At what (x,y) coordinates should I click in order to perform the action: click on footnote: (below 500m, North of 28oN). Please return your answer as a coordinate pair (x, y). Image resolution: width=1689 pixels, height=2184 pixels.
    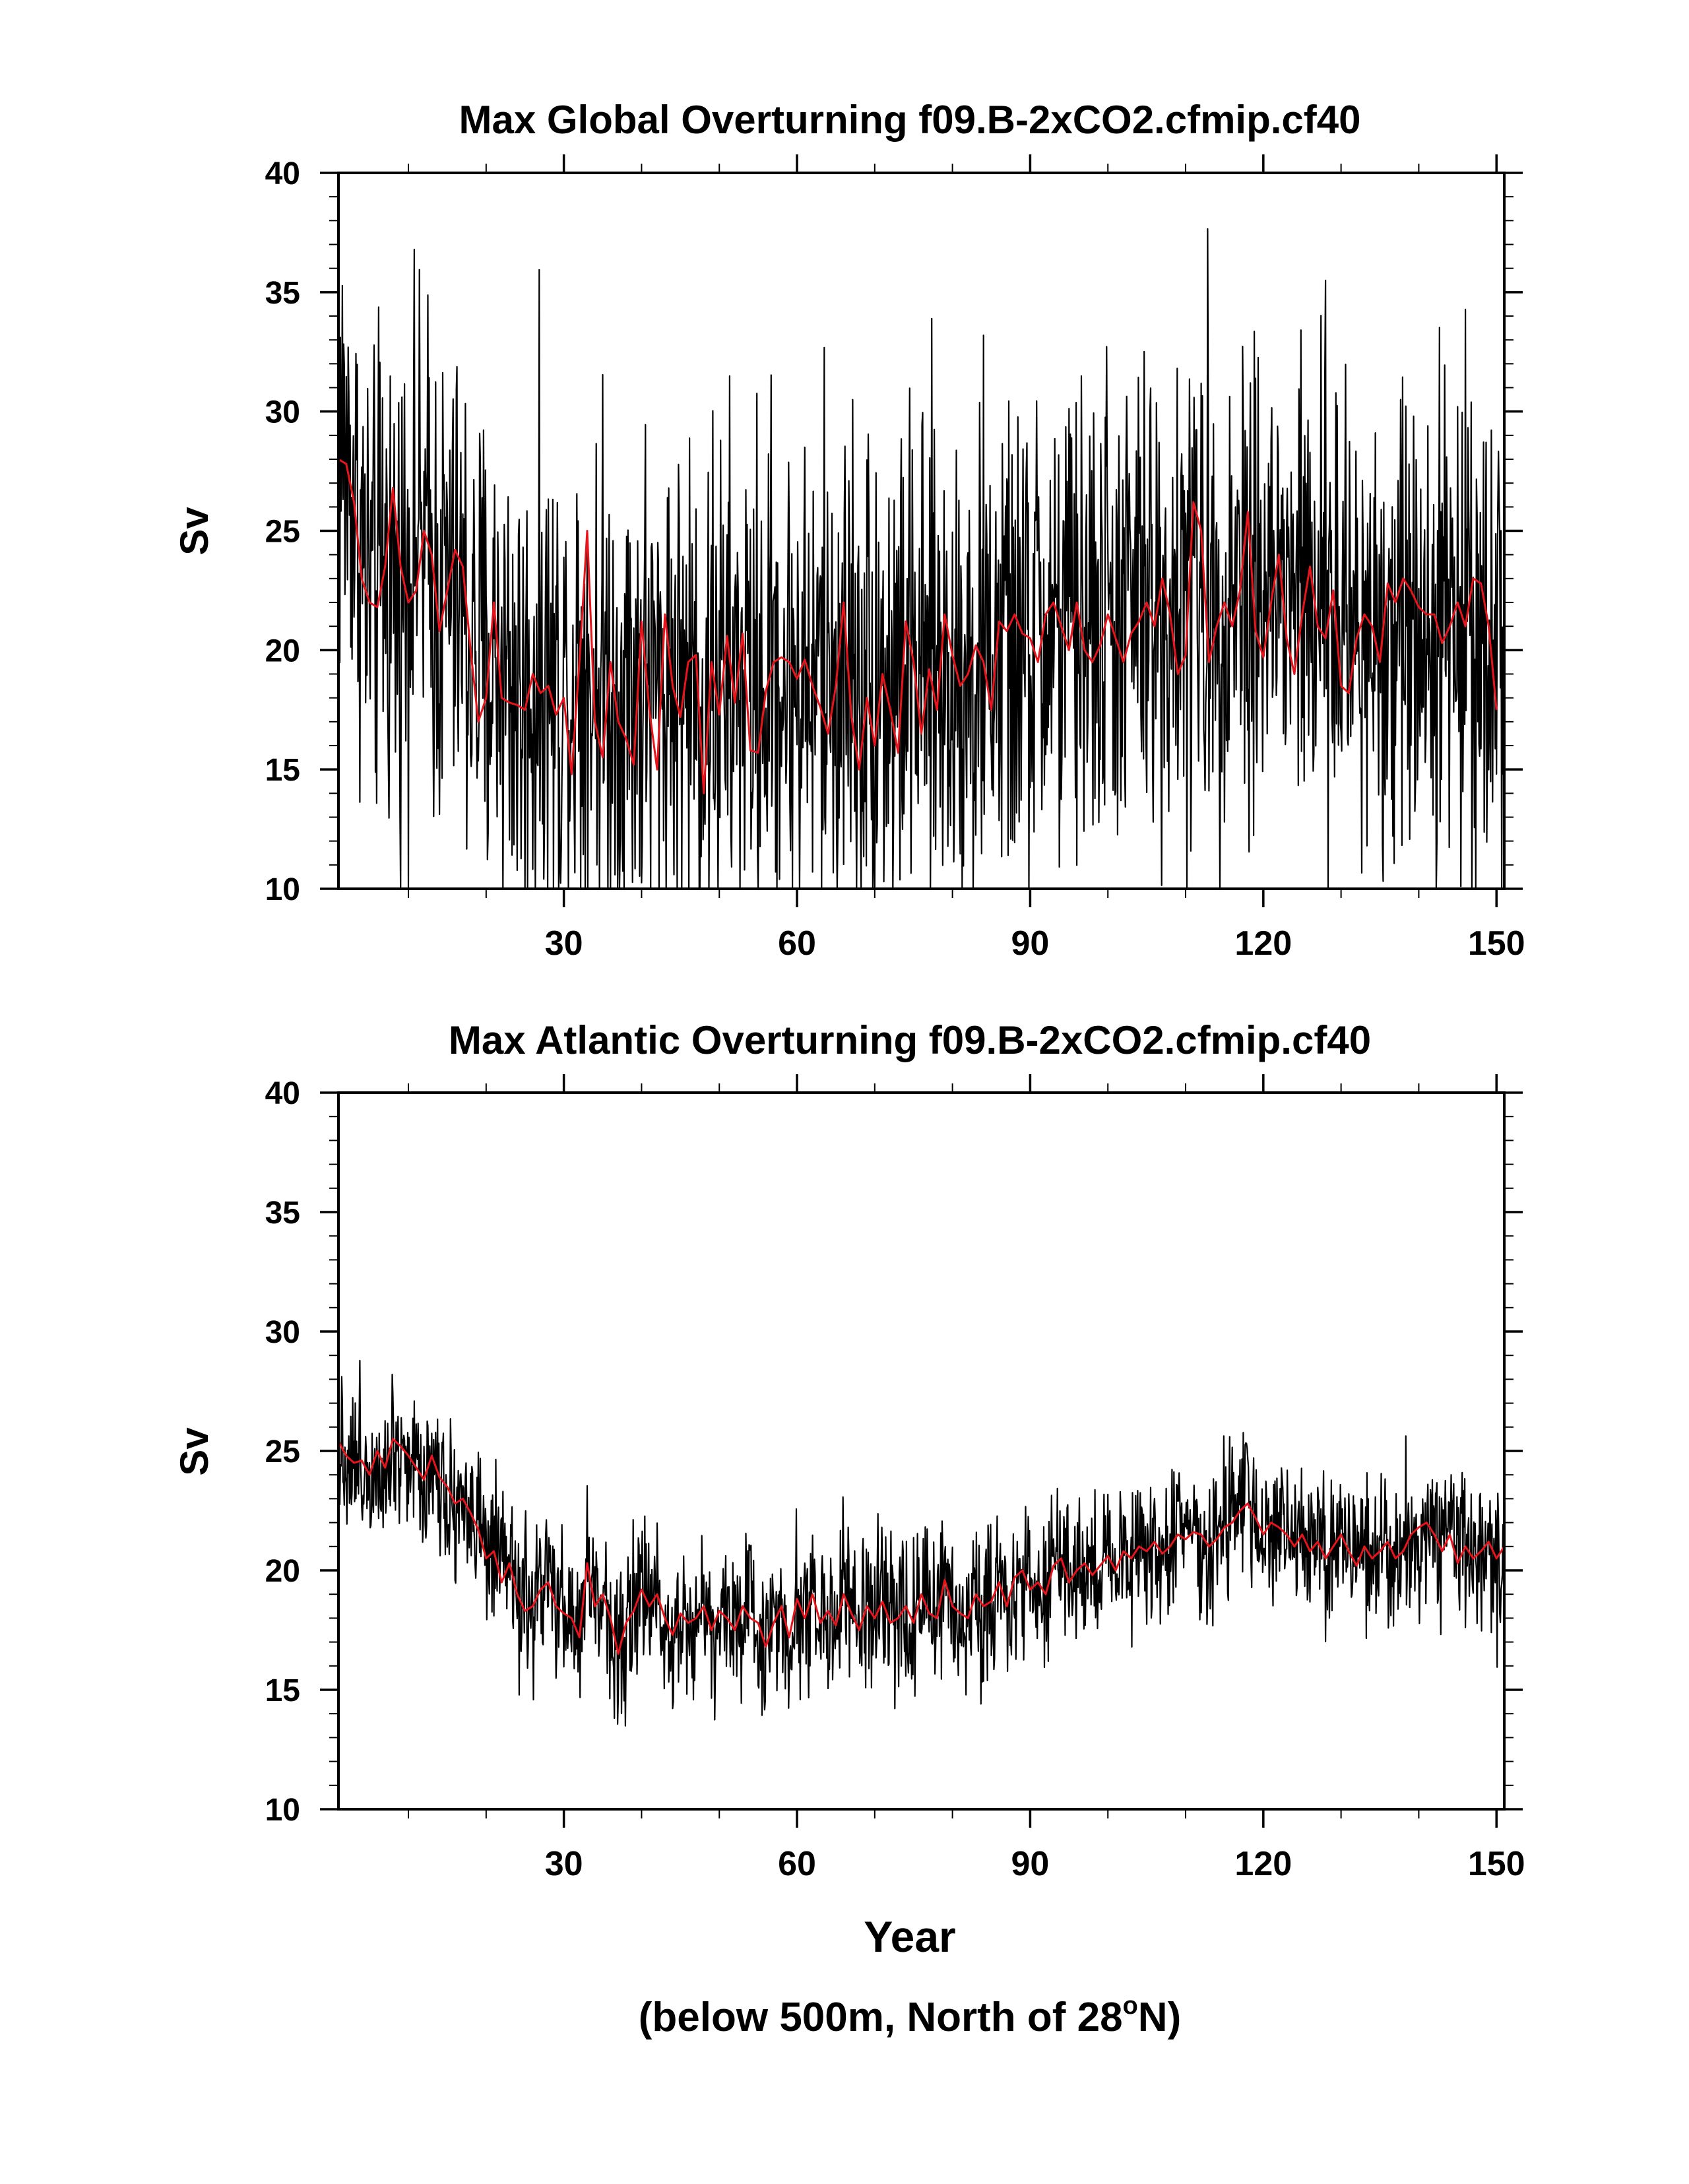
    Looking at the image, I should click on (910, 2016).